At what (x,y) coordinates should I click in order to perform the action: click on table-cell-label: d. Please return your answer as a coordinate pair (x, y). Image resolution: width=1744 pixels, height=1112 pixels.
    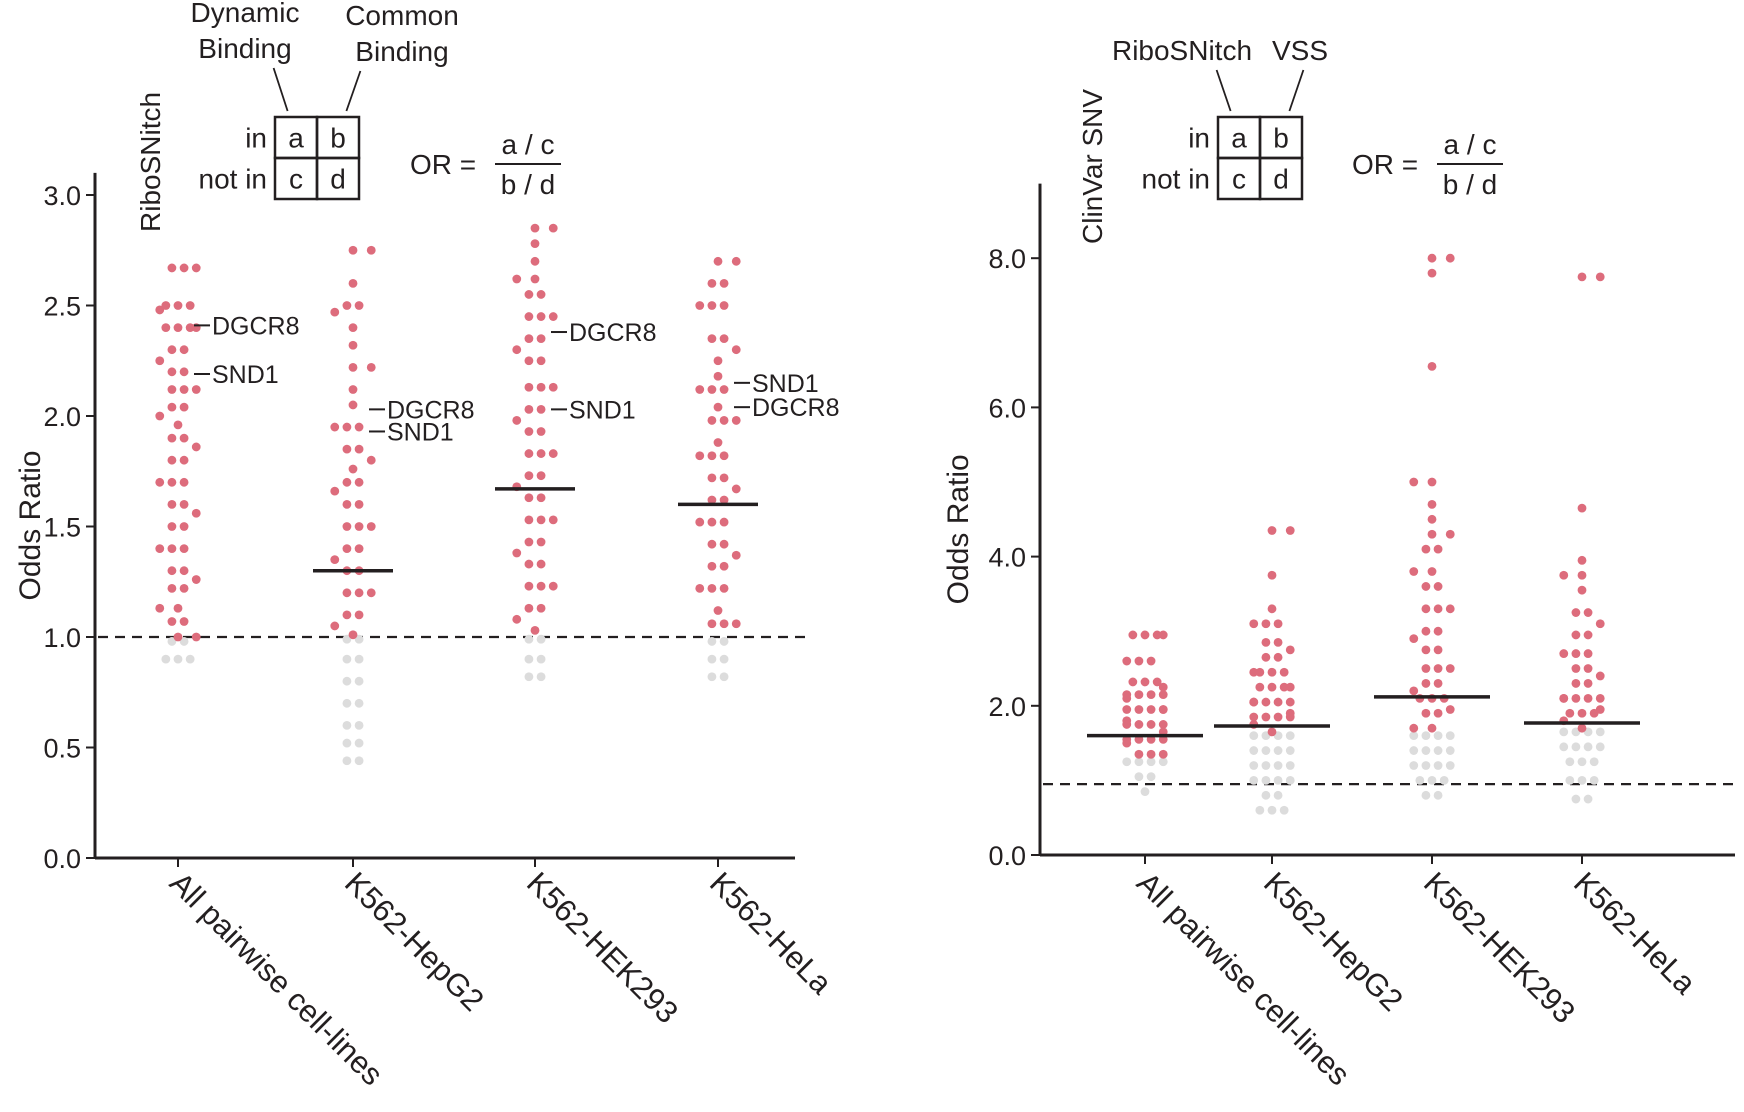
    Looking at the image, I should click on (338, 179).